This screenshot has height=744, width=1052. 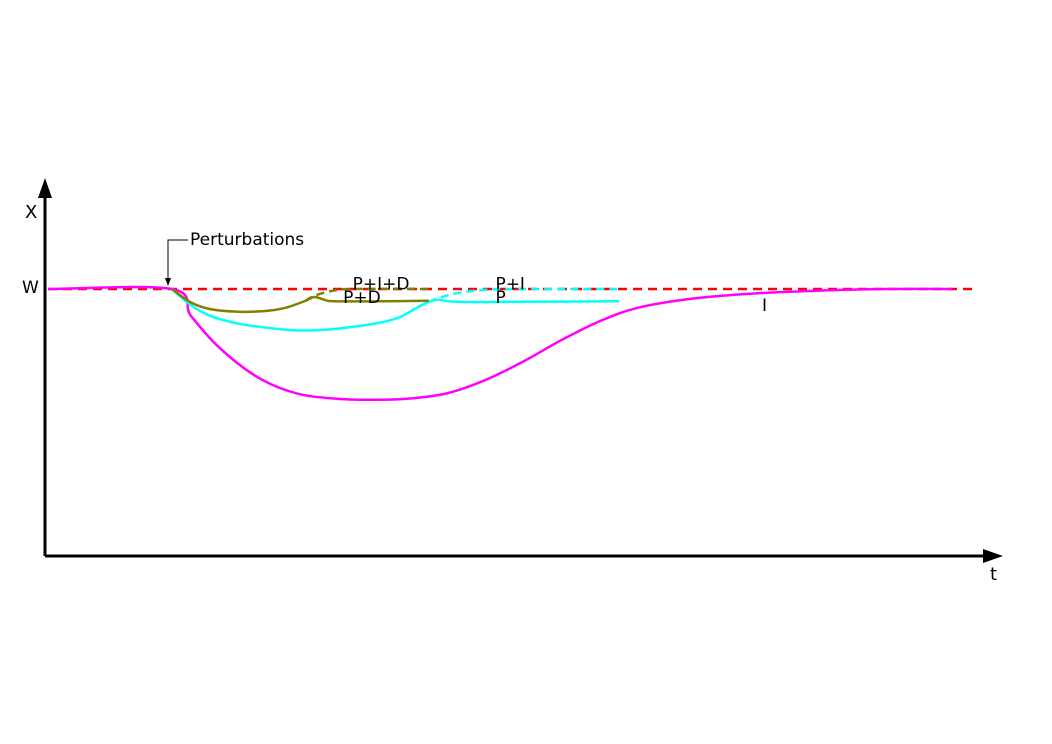 I want to click on series-layer, so click(x=511, y=343).